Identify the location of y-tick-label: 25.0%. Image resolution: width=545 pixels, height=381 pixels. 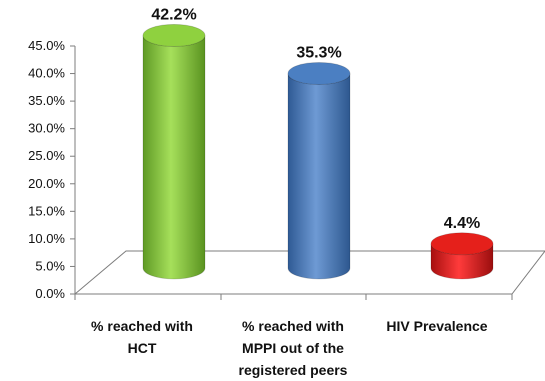
(46, 155).